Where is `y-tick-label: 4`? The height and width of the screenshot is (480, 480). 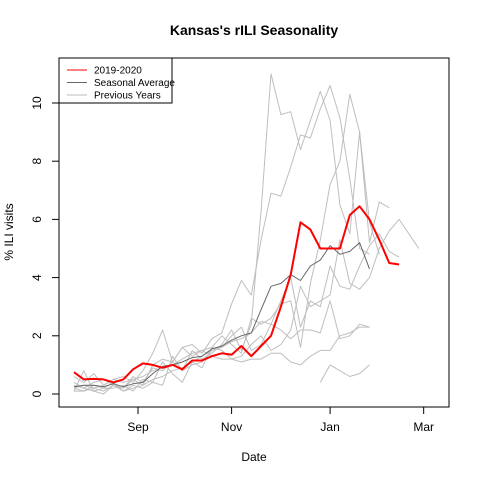
y-tick-label: 4 is located at coordinates (37, 277).